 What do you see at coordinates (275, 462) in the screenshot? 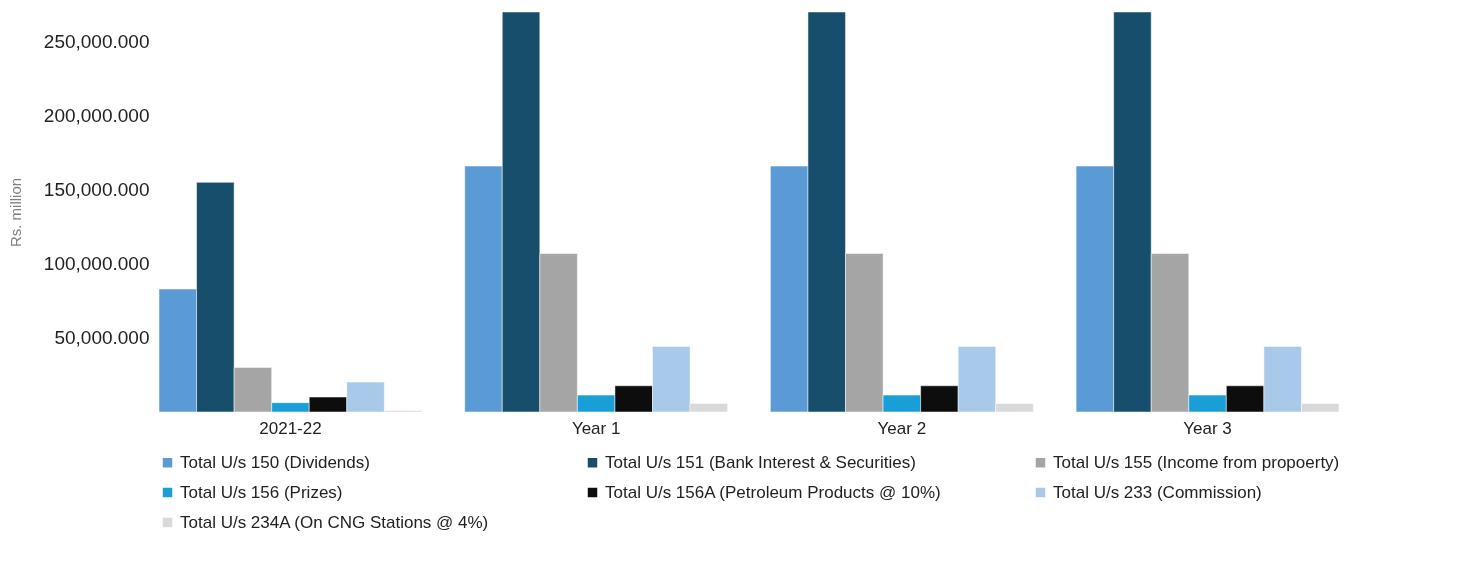
I see `legend-label: Total U/s 150 (Dividends)` at bounding box center [275, 462].